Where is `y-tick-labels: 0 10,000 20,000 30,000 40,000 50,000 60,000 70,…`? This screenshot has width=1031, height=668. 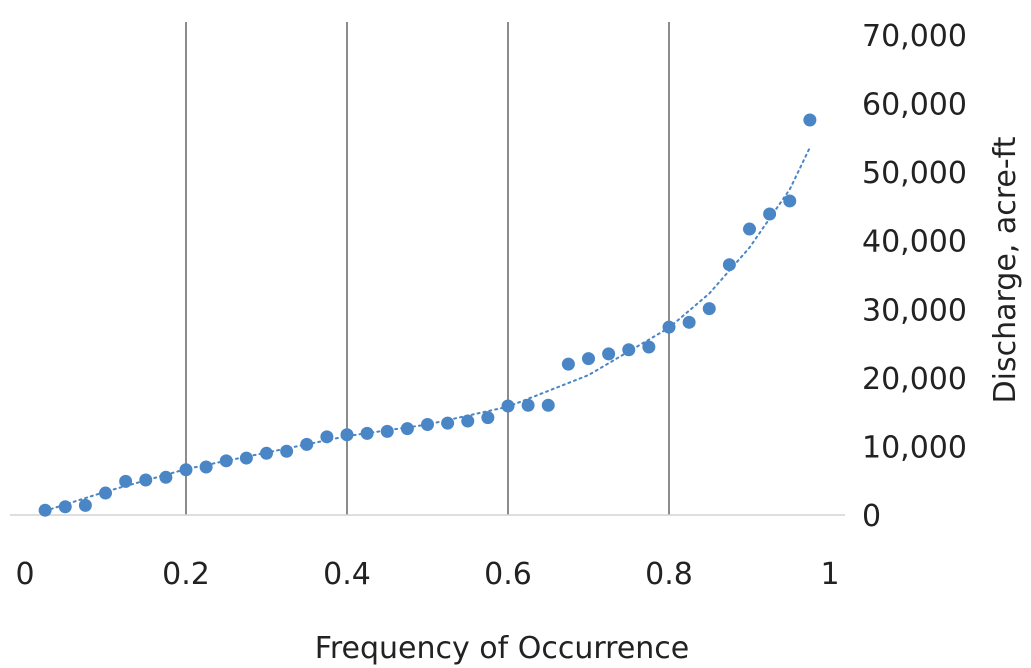 y-tick-labels: 0 10,000 20,000 30,000 40,000 50,000 60,000 70,… is located at coordinates (914, 276).